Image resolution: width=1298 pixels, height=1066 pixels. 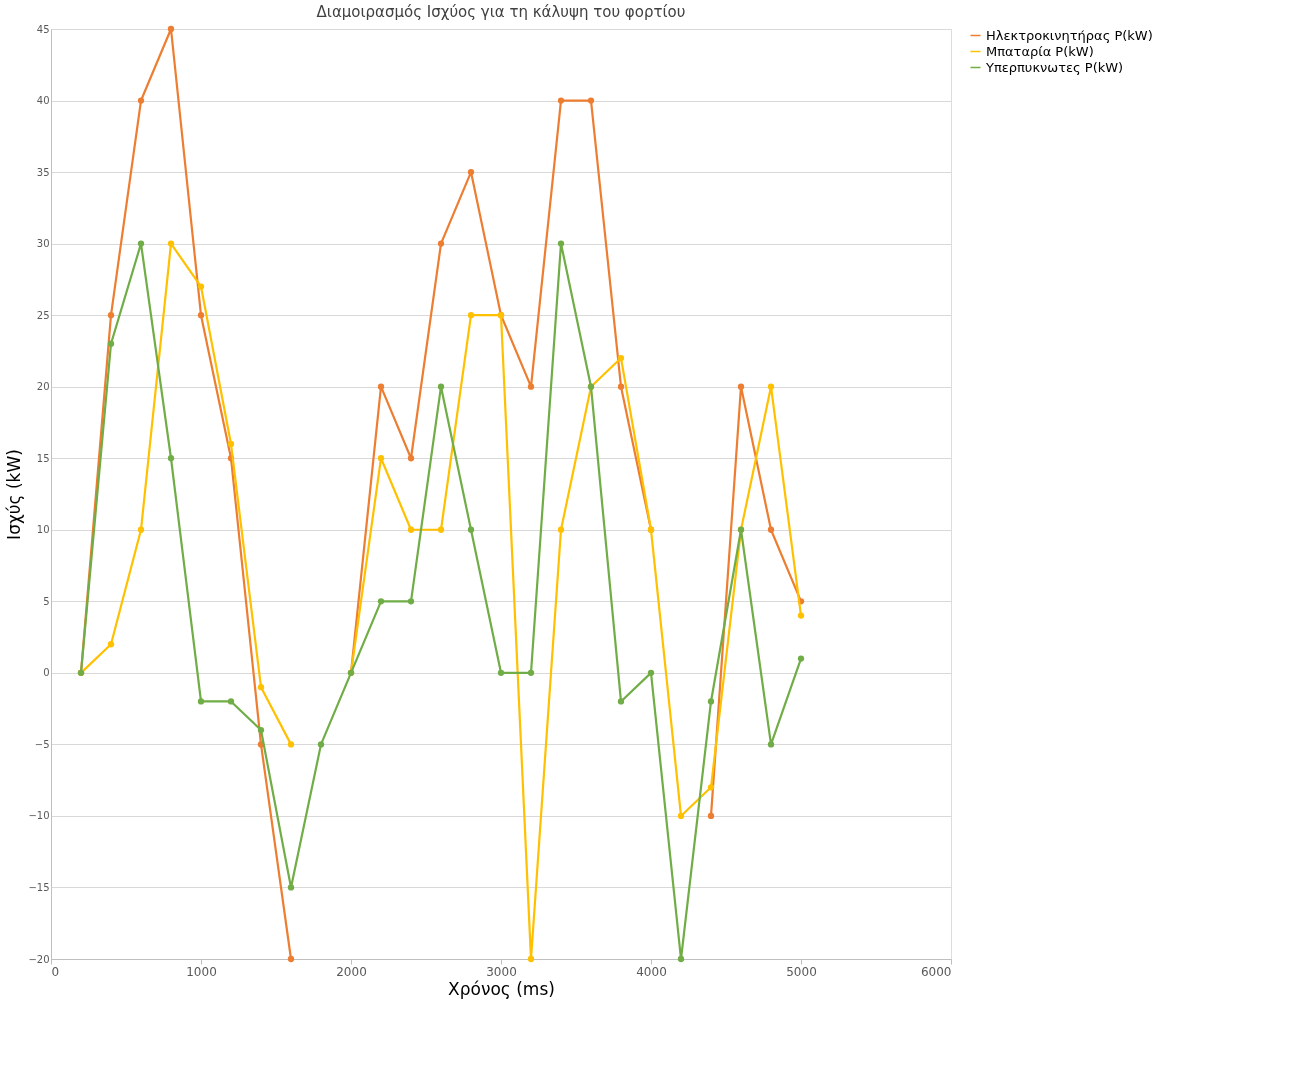 I want to click on y-tick-label: 5, so click(x=46, y=601).